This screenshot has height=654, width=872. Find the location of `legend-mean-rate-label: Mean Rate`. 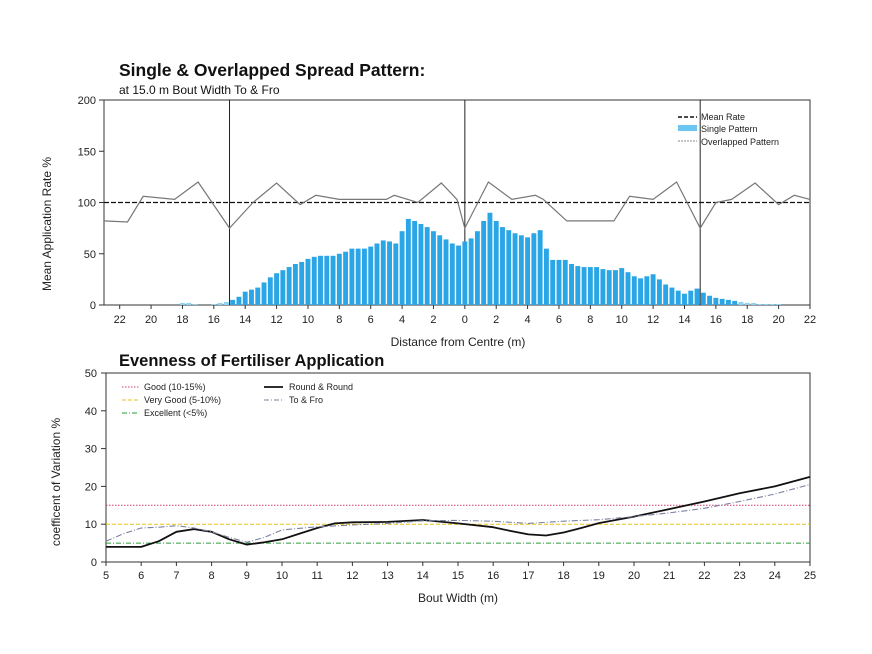

legend-mean-rate-label: Mean Rate is located at coordinates (723, 117).